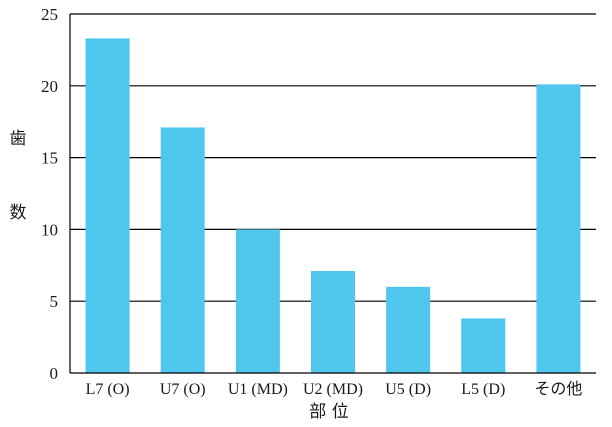 The height and width of the screenshot is (427, 612). What do you see at coordinates (18, 139) in the screenshot?
I see `y-axis-label-char-1: 歯` at bounding box center [18, 139].